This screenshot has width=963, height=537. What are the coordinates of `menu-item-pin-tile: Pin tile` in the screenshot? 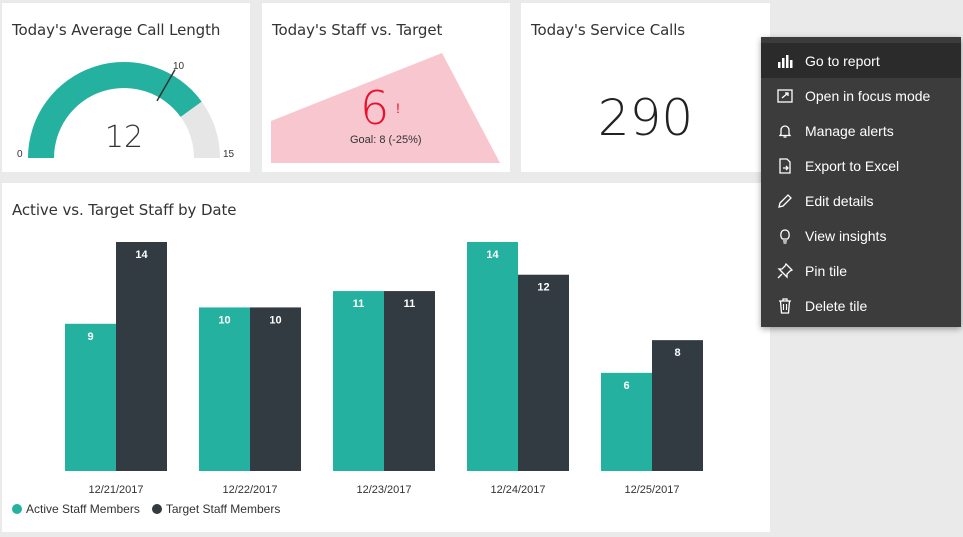 It's located at (861, 270).